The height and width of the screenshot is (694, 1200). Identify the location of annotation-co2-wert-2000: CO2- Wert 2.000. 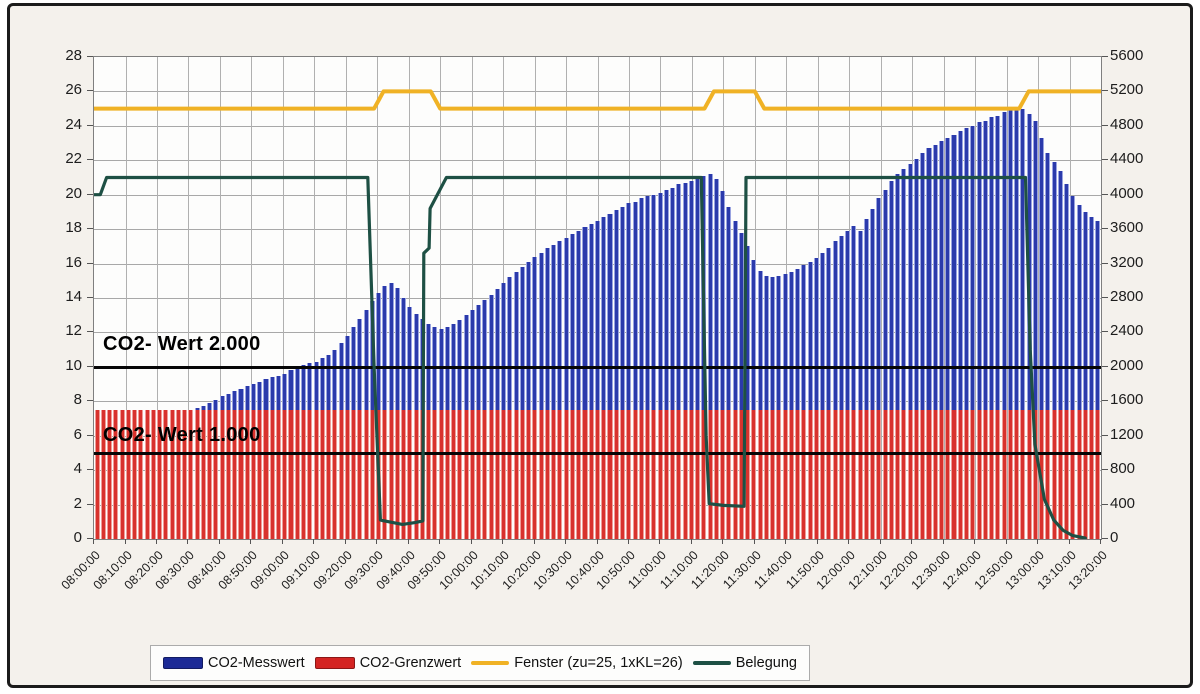
(182, 344).